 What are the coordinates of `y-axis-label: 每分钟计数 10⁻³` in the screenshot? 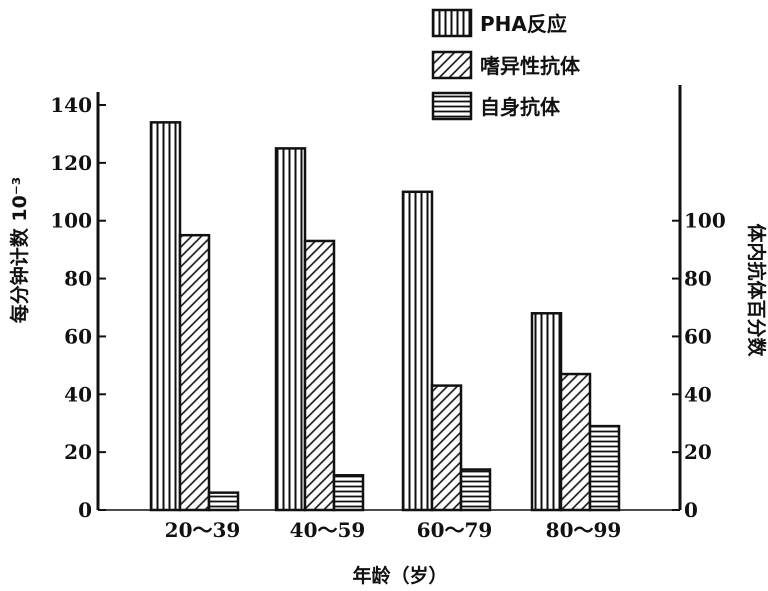 It's located at (19, 250).